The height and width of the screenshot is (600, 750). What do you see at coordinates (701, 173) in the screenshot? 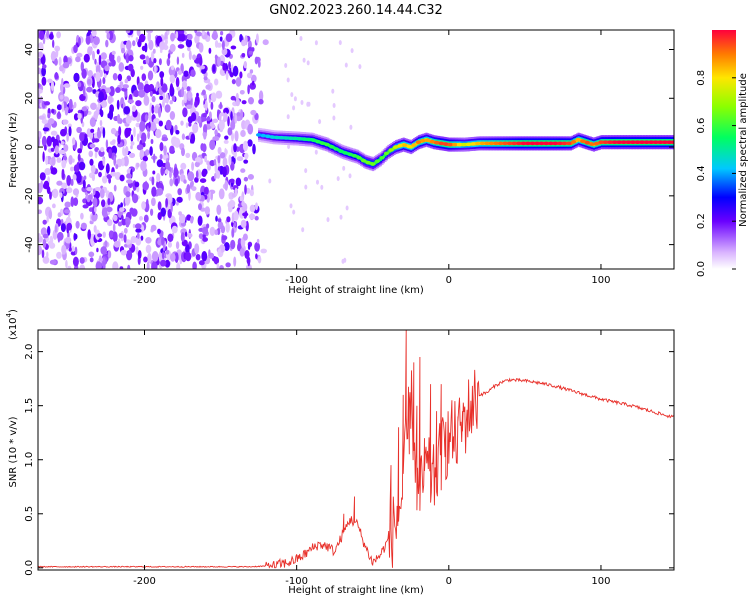
I see `colorbar-tick-label: 0.4` at bounding box center [701, 173].